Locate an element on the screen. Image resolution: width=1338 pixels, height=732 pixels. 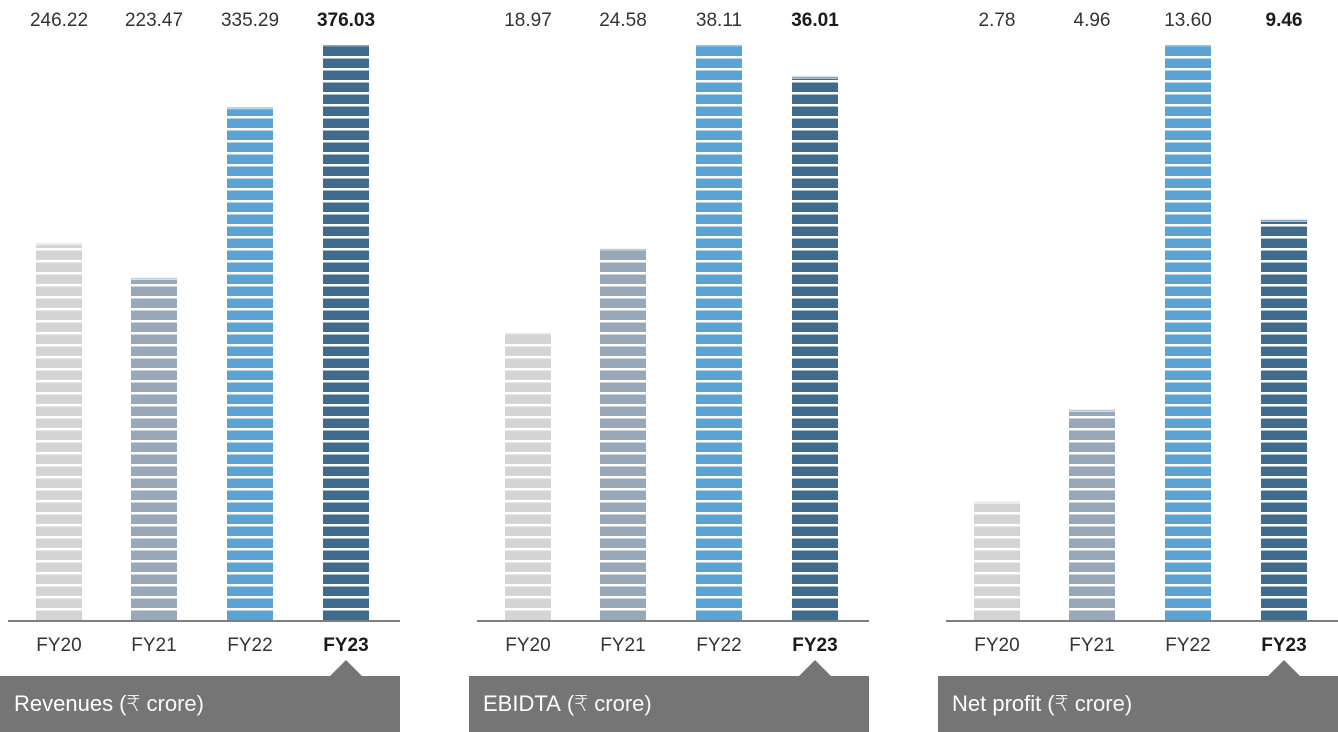
value-label: 38.11 is located at coordinates (719, 20).